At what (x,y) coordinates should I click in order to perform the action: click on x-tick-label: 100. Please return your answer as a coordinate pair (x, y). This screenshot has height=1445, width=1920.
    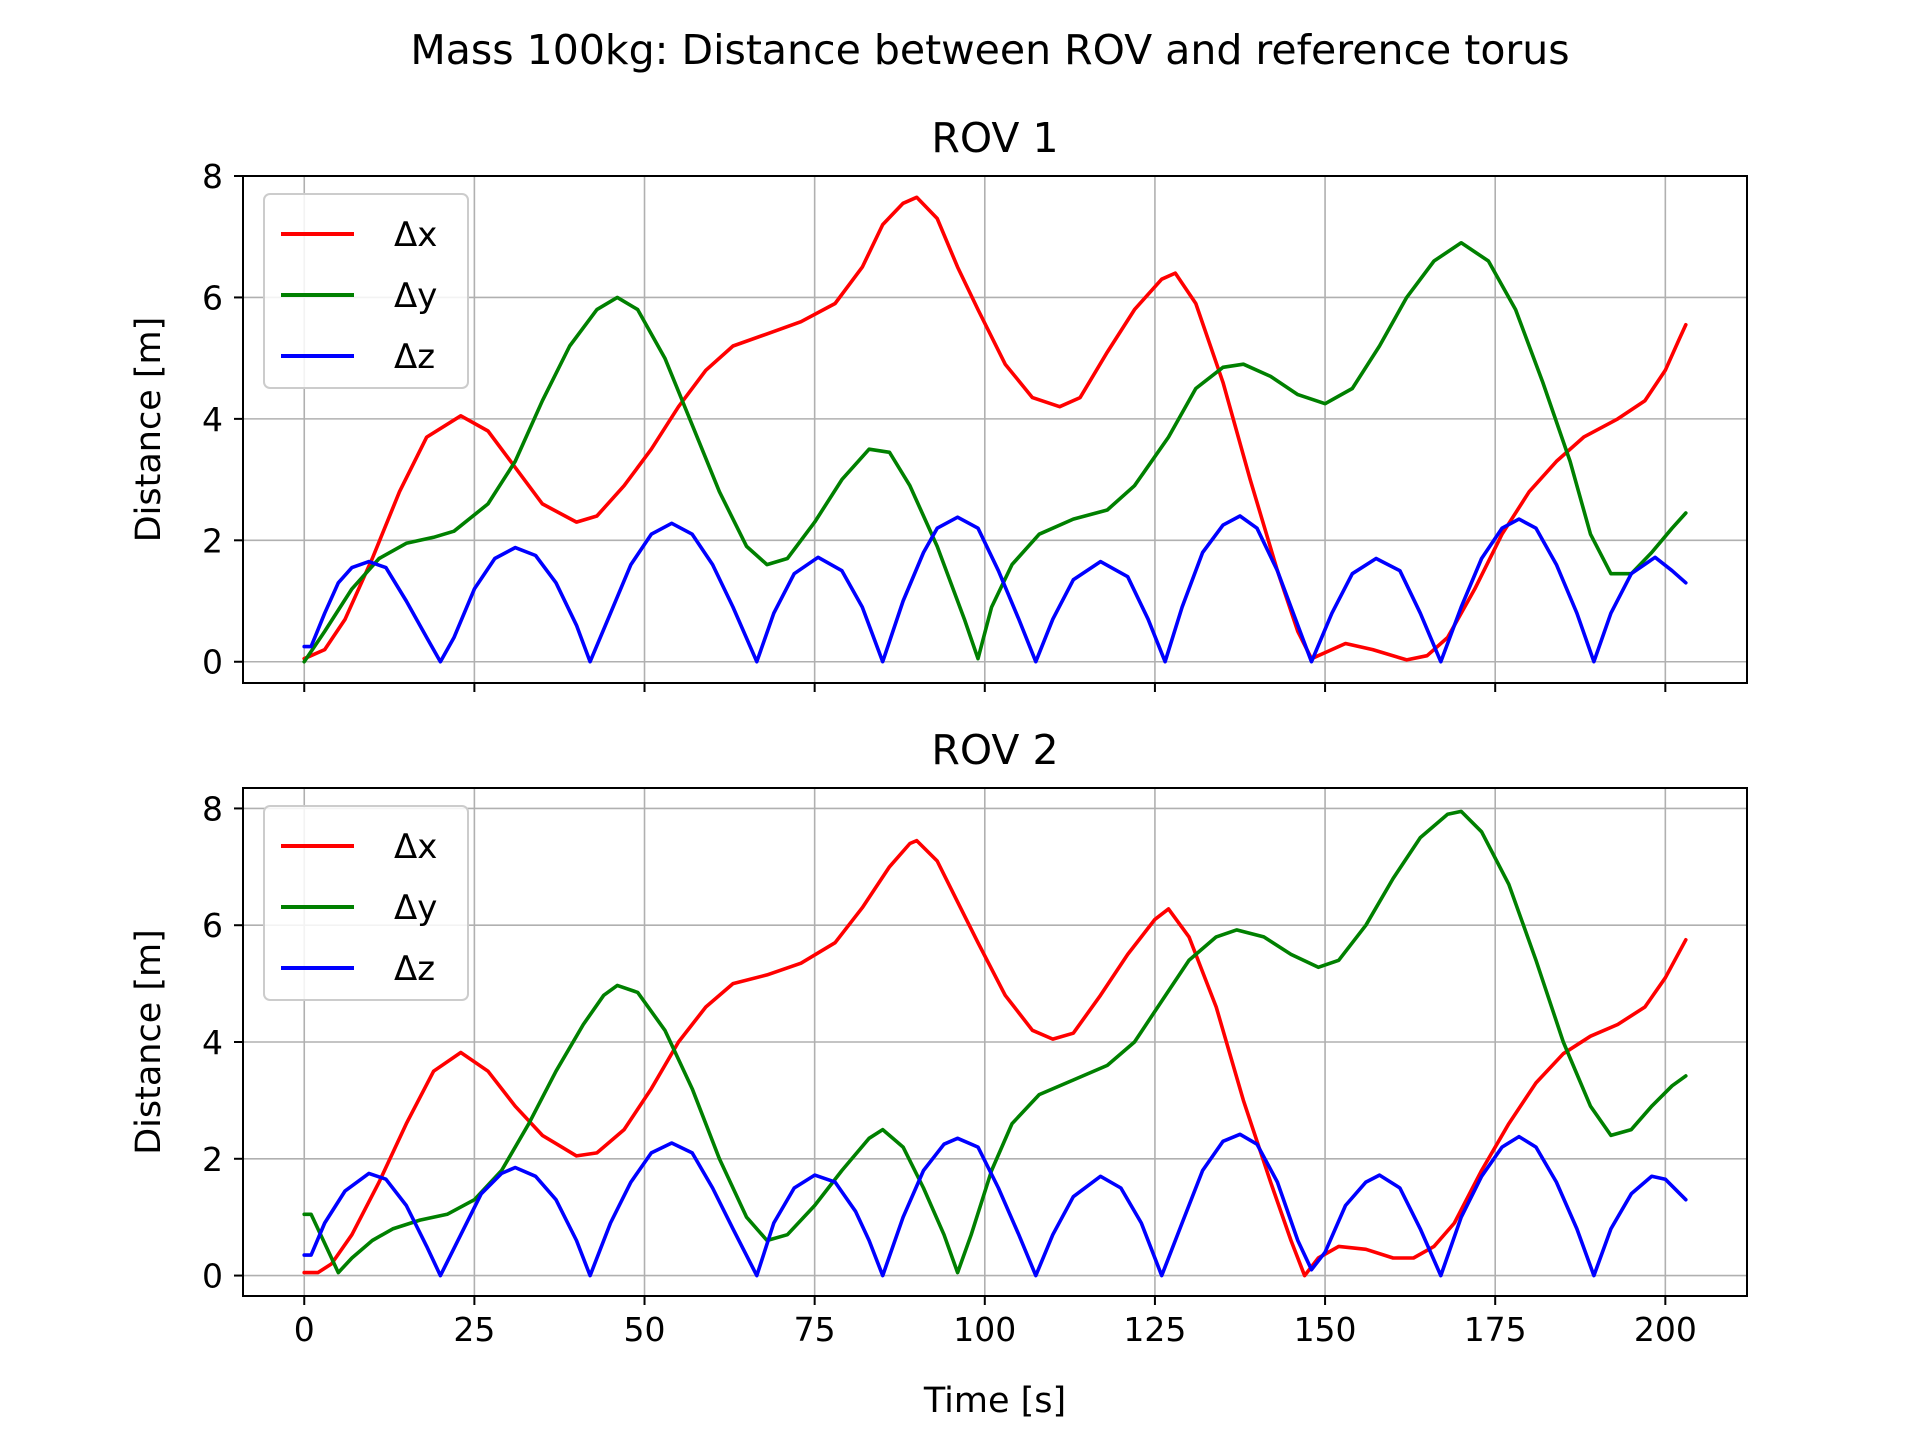
    Looking at the image, I should click on (984, 1329).